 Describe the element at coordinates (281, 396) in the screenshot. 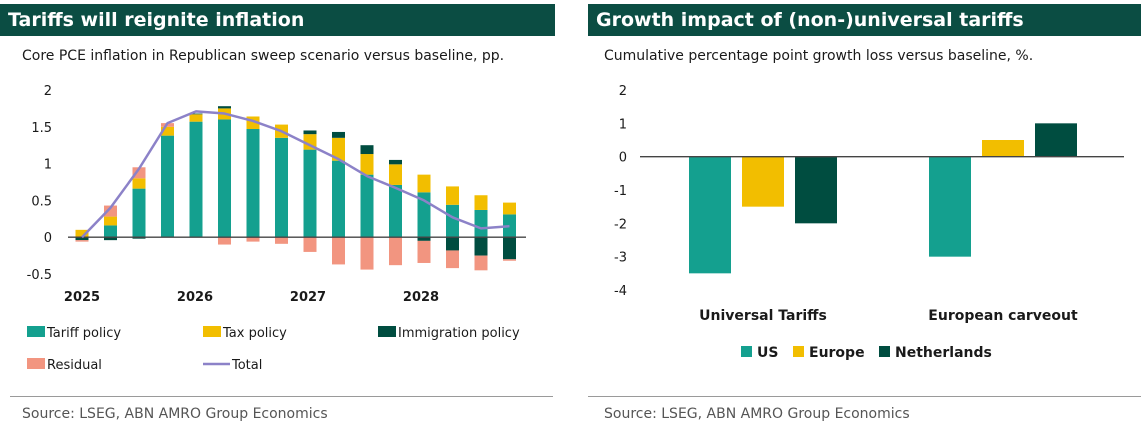

I see `left-divider` at that location.